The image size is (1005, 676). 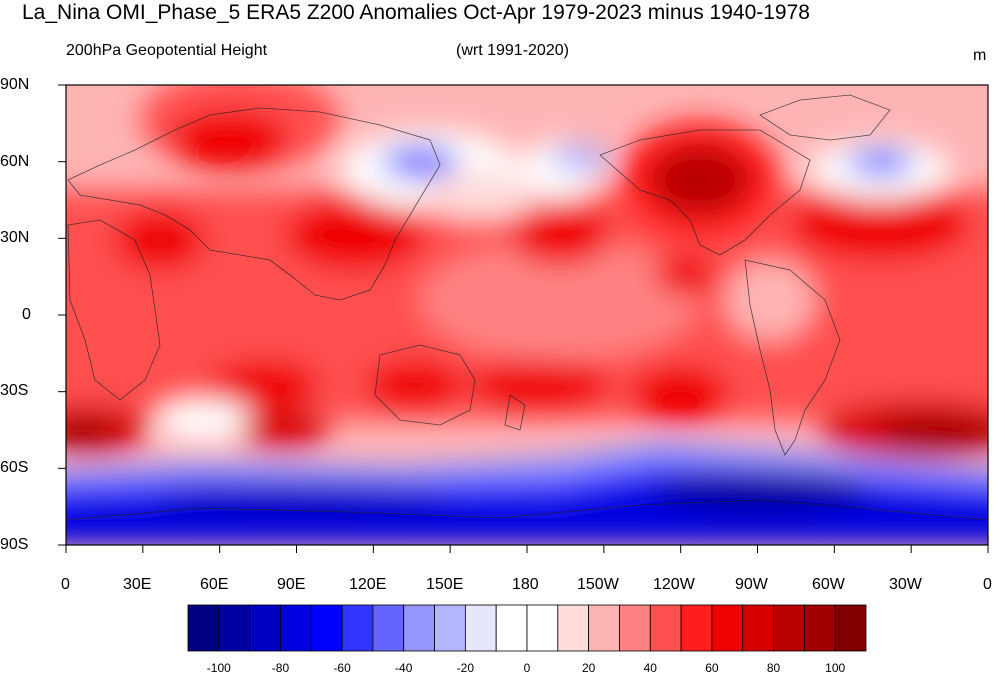 I want to click on lon-label-150e: 150E, so click(x=445, y=584).